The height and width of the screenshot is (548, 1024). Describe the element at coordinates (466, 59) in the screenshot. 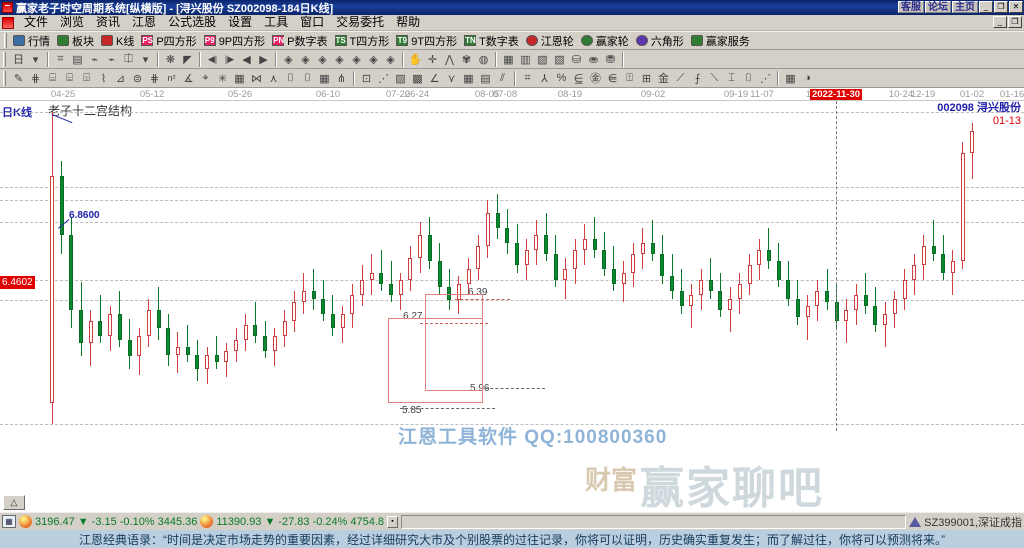

I see `draw-shape-icon: ✾` at that location.